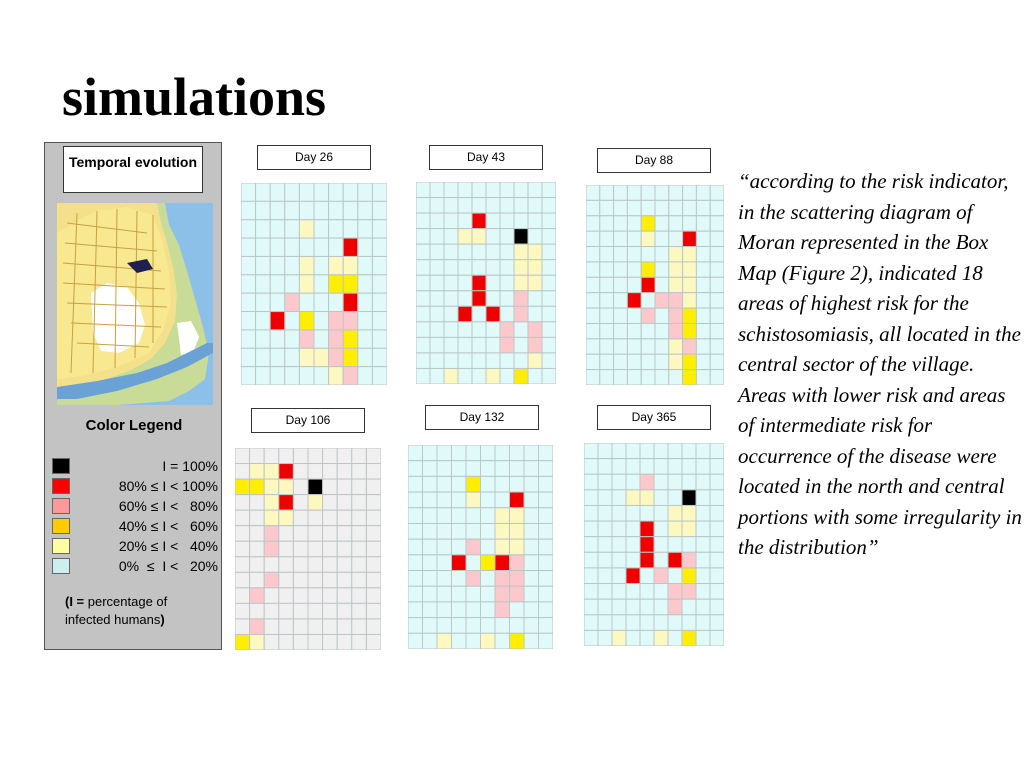 The width and height of the screenshot is (1024, 768). What do you see at coordinates (655, 285) in the screenshot?
I see `risk-grid` at bounding box center [655, 285].